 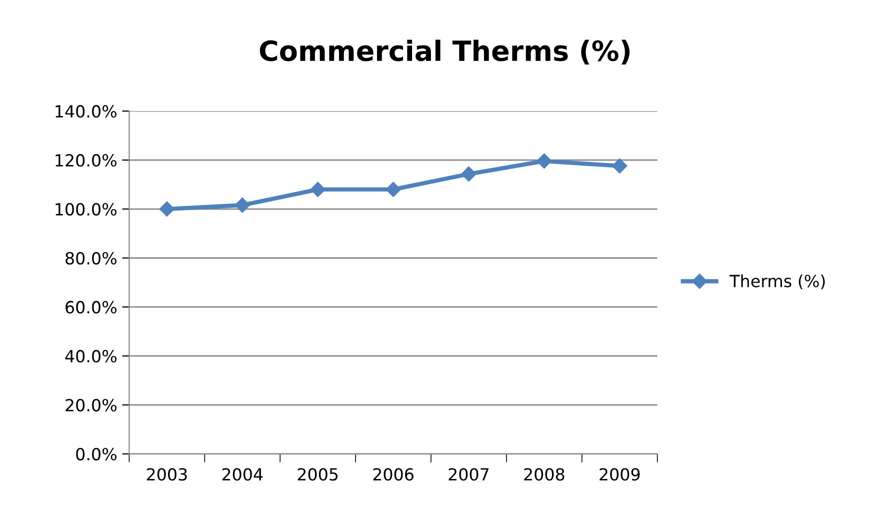 I want to click on y-tick-label: 60.0%, so click(x=91, y=307).